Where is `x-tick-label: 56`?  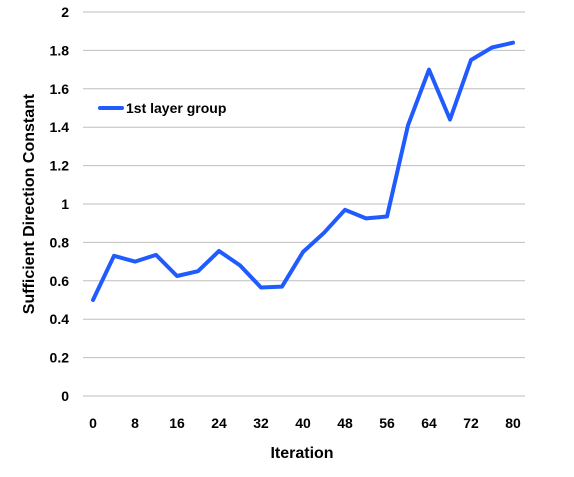 x-tick-label: 56 is located at coordinates (387, 423).